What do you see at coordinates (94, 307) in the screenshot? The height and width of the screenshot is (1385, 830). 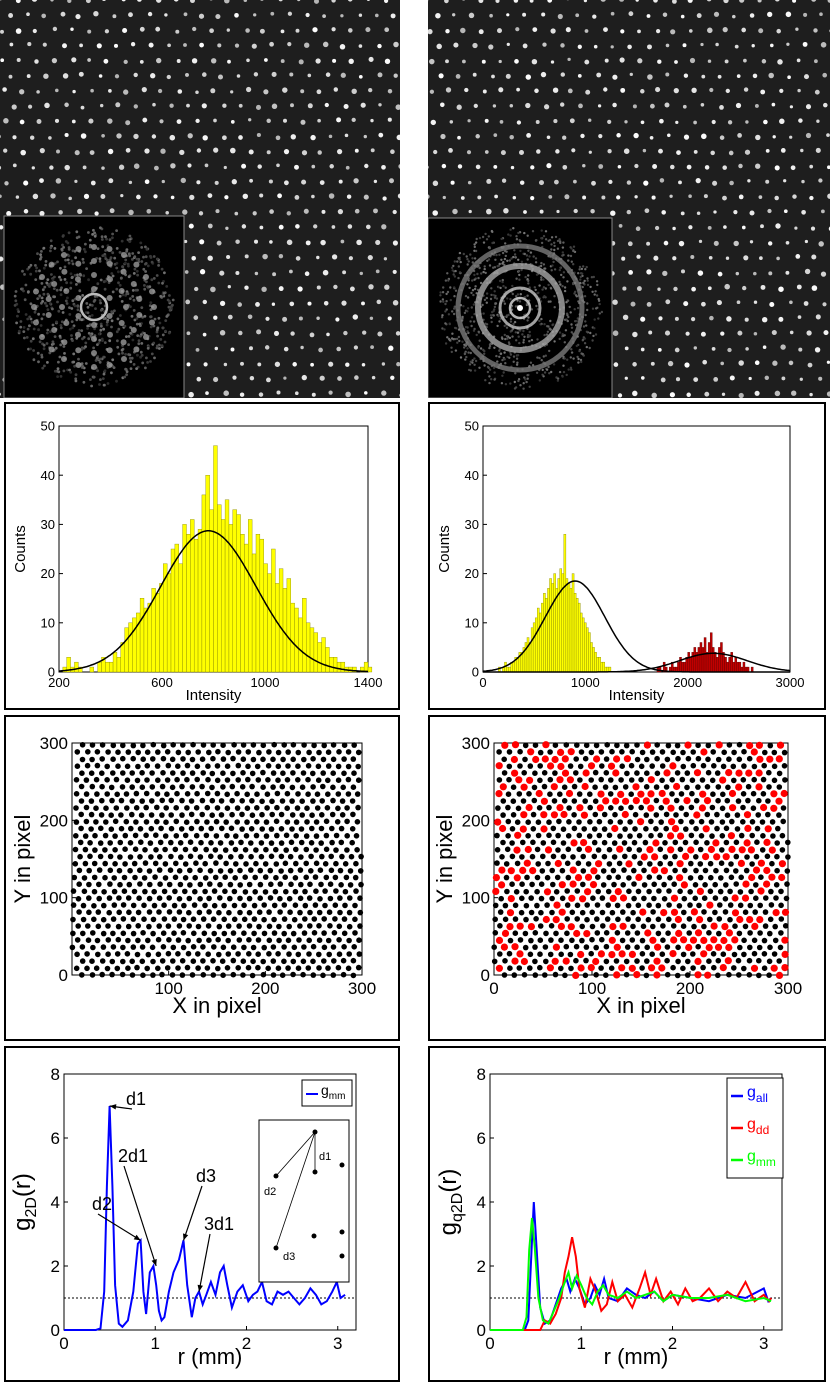 I see `fft-inset-pattern` at bounding box center [94, 307].